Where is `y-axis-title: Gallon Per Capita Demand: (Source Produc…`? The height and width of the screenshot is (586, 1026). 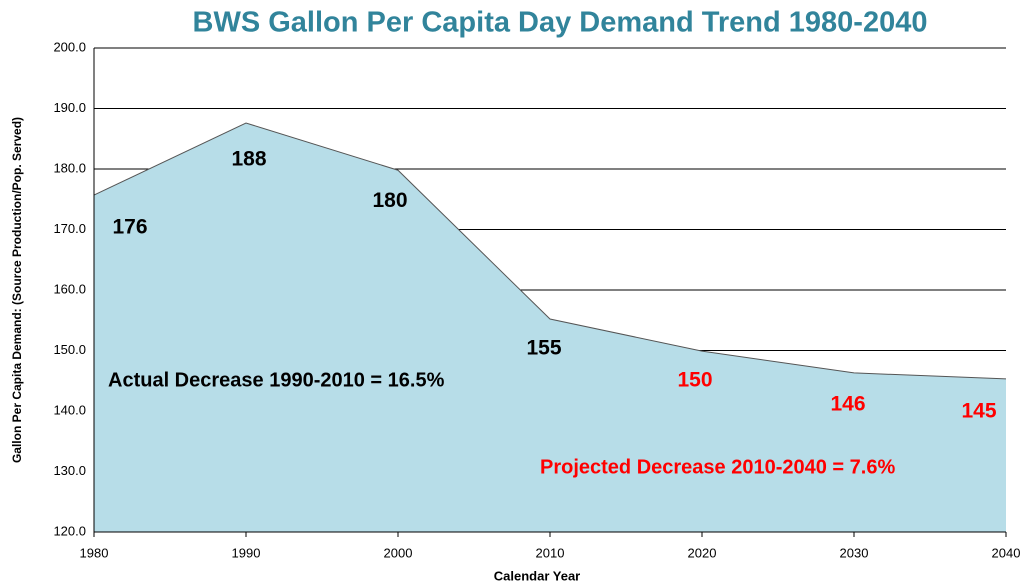 y-axis-title: Gallon Per Capita Demand: (Source Produc… is located at coordinates (17, 290).